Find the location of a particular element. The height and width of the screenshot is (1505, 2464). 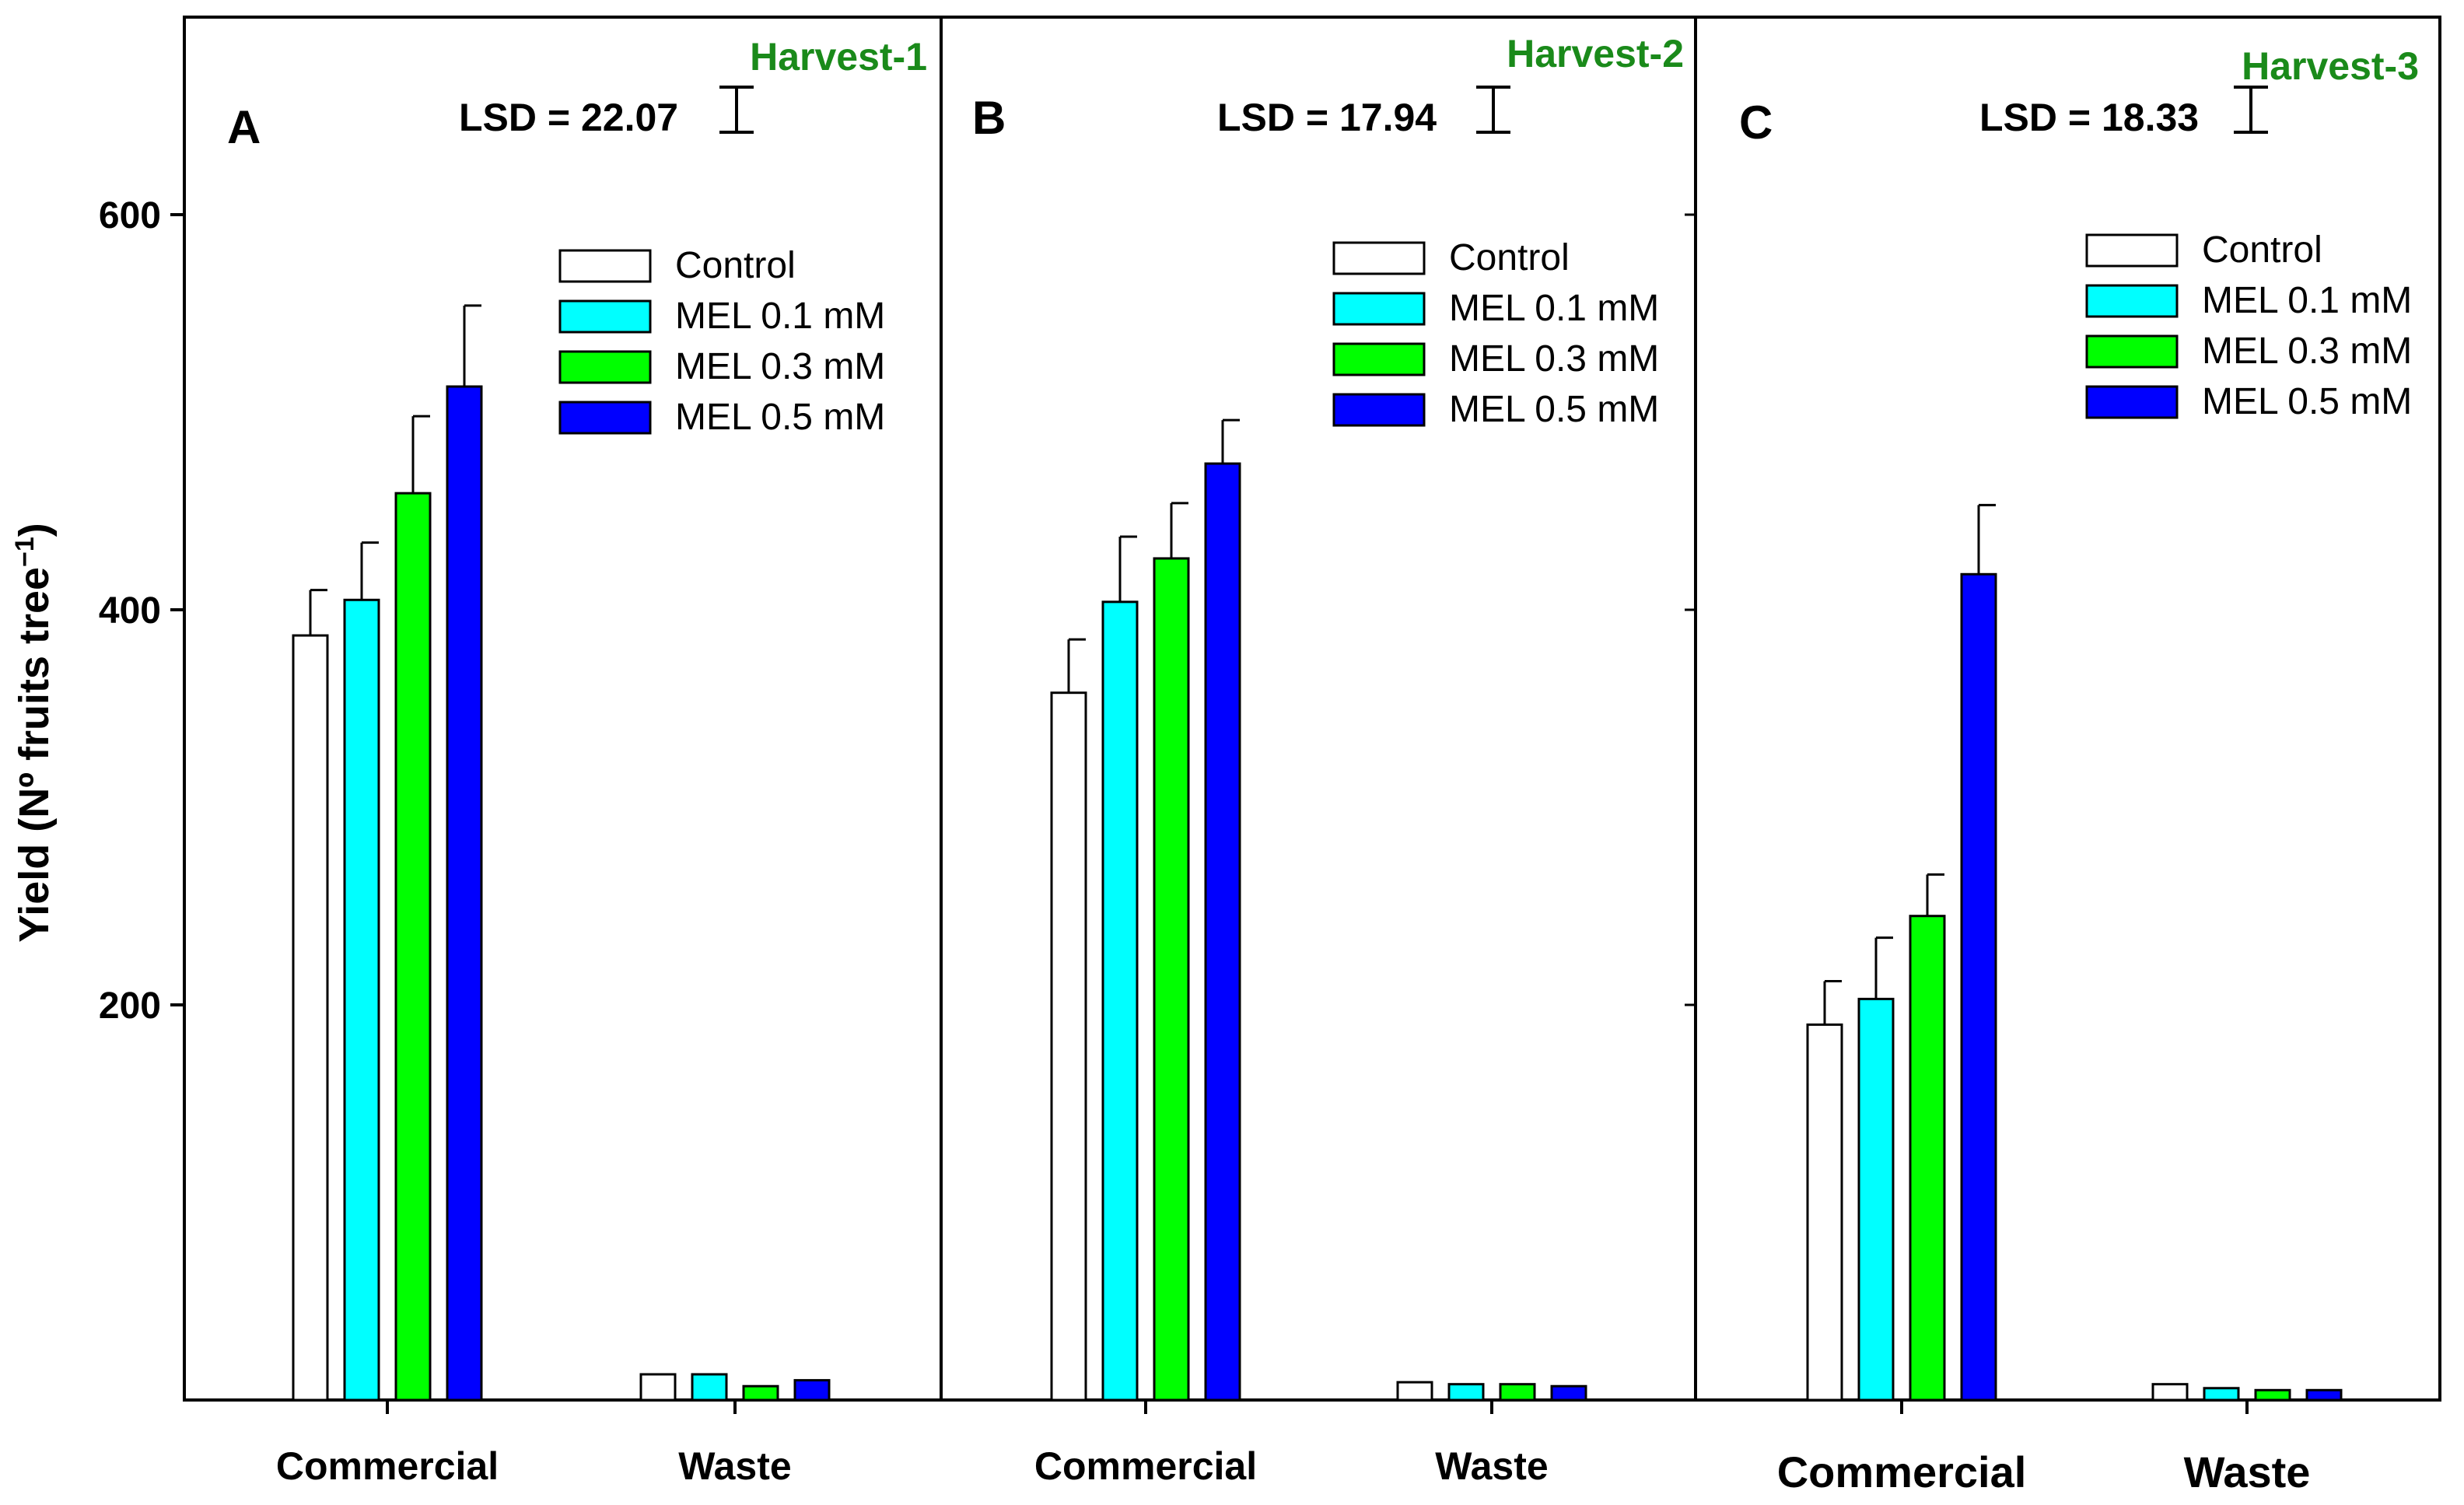

y-tick-label: 600 is located at coordinates (130, 216).